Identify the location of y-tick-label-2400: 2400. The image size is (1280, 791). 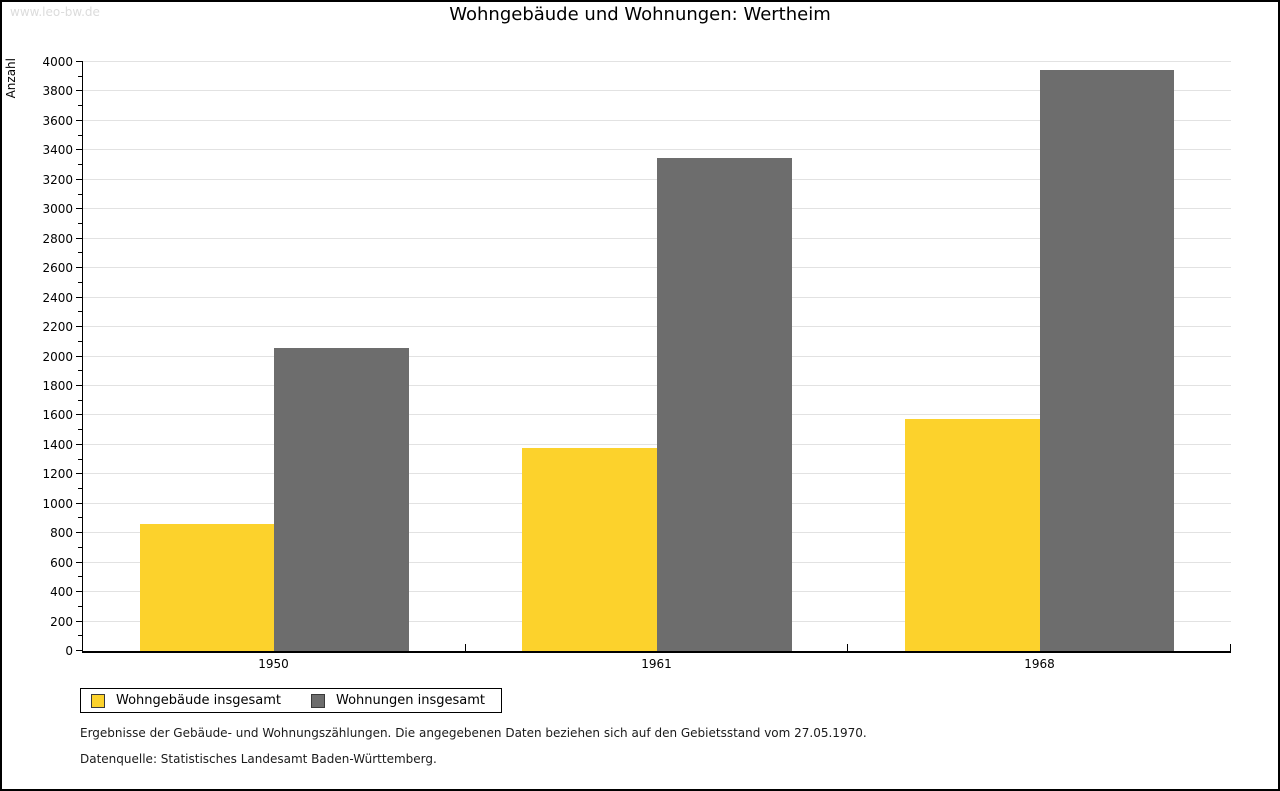
(57, 297).